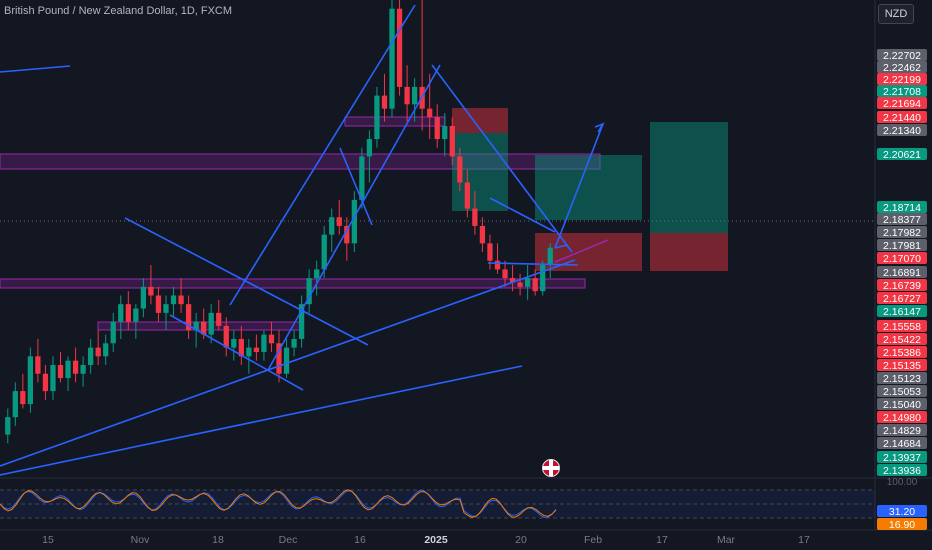  Describe the element at coordinates (360, 540) in the screenshot. I see `time-tick-label: 16` at that location.